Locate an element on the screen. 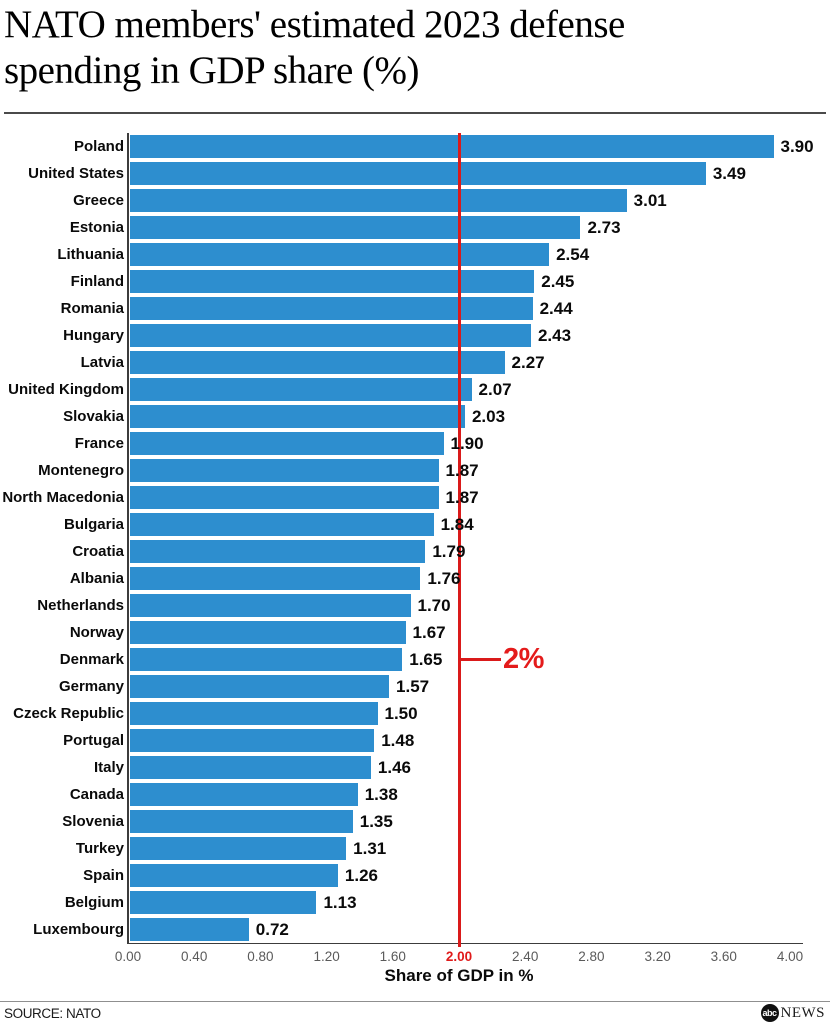 The height and width of the screenshot is (1024, 830). bar-track: 3.90 is located at coordinates (480, 146).